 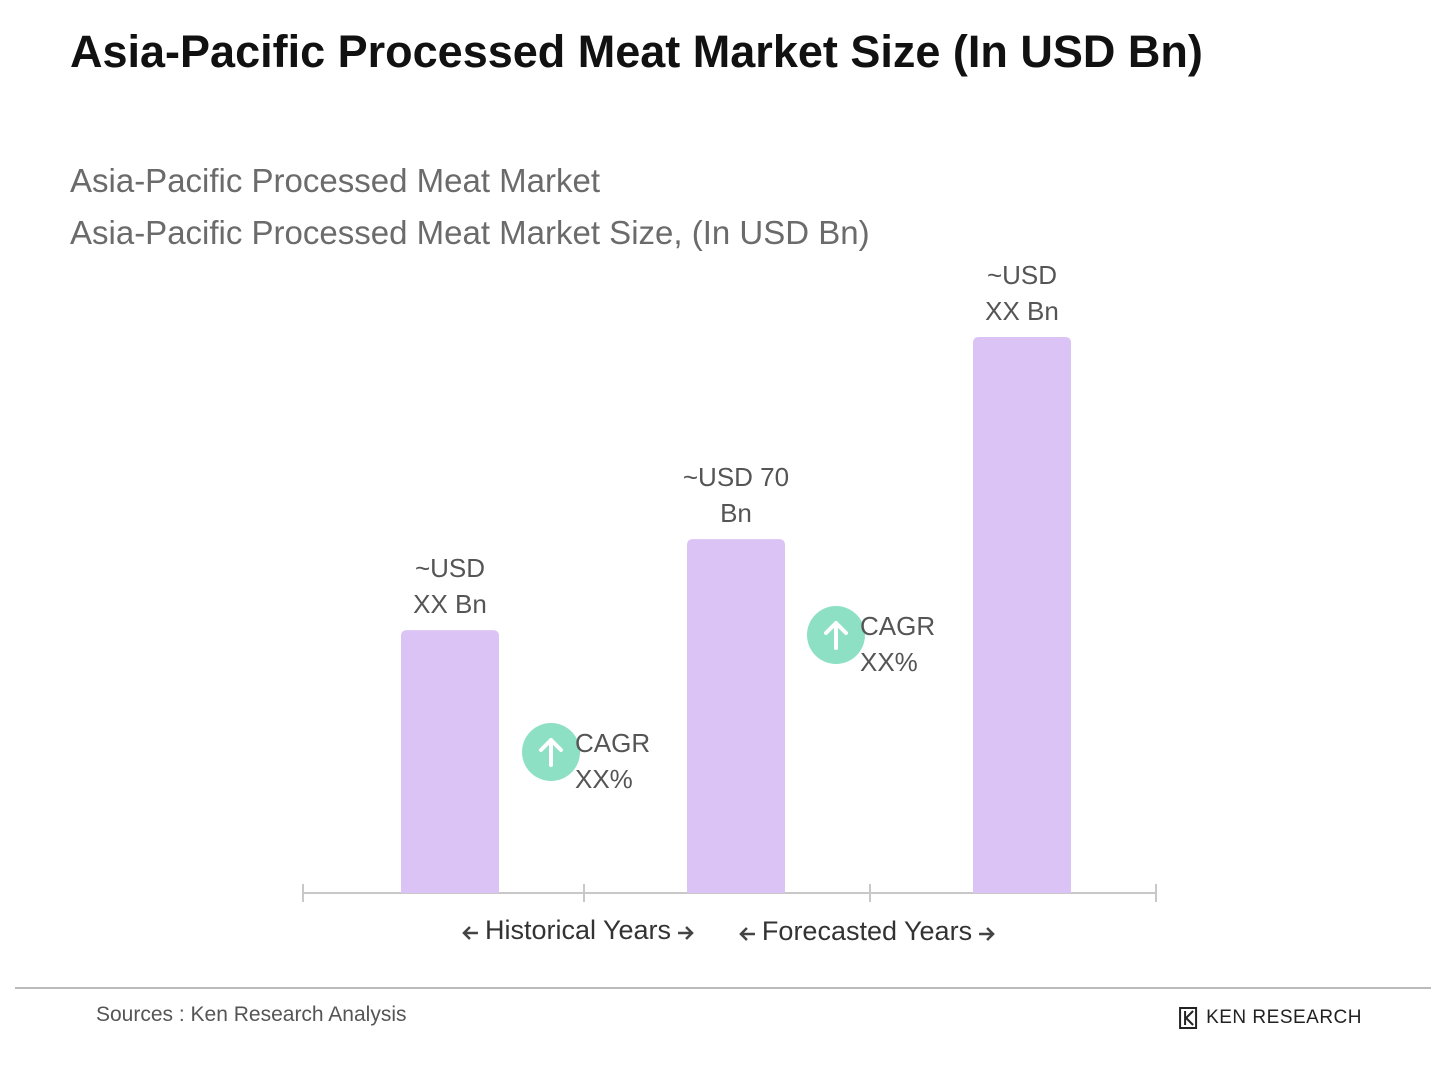 I want to click on source: Sources : Ken Research Analysis, so click(x=251, y=1014).